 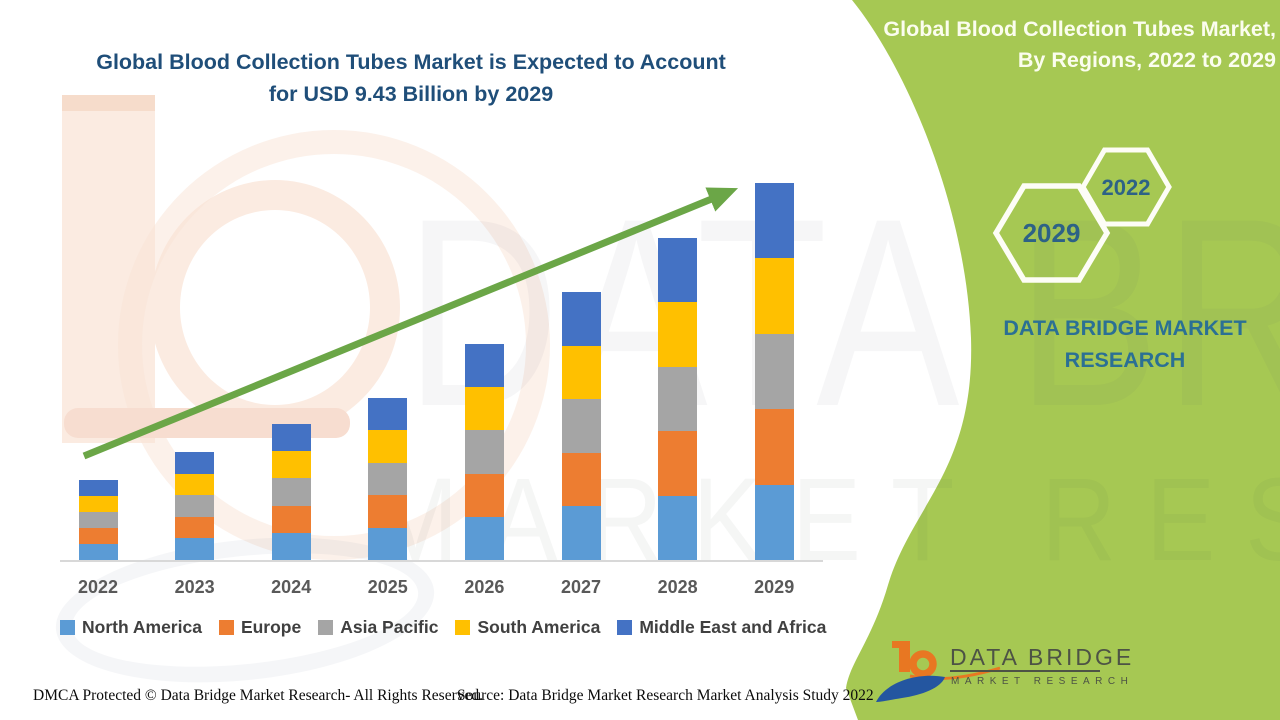 What do you see at coordinates (389, 627) in the screenshot?
I see `legend-label: Asia Pacific` at bounding box center [389, 627].